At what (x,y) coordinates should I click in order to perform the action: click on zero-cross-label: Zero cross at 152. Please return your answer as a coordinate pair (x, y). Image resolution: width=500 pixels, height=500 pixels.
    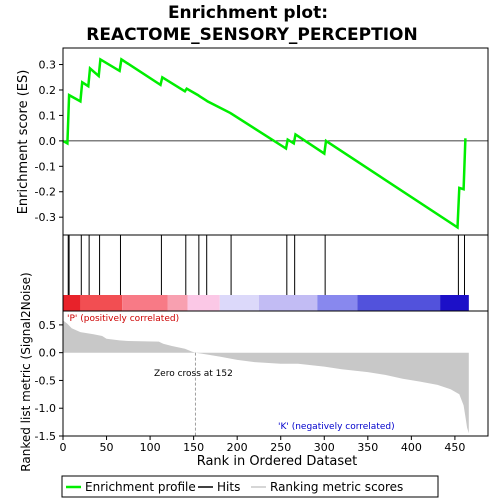
    Looking at the image, I should click on (193, 374).